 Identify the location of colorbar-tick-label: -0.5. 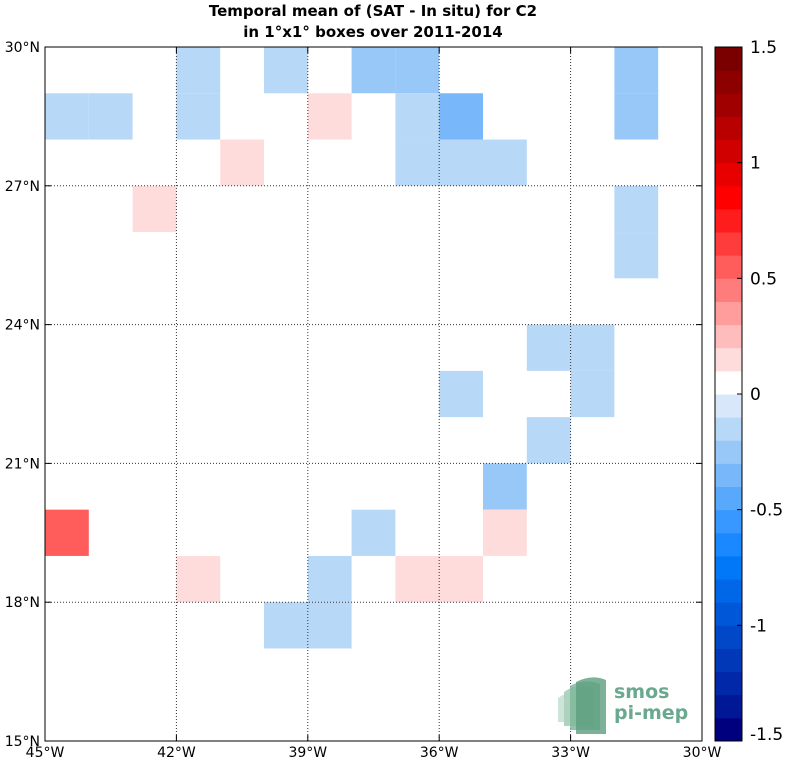
(766, 511).